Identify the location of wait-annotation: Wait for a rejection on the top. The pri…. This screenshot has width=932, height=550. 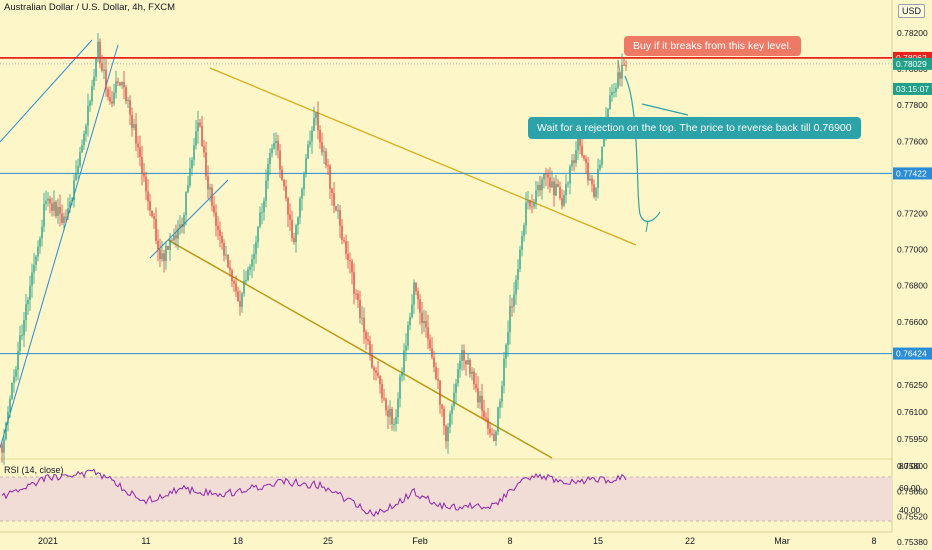
(694, 128).